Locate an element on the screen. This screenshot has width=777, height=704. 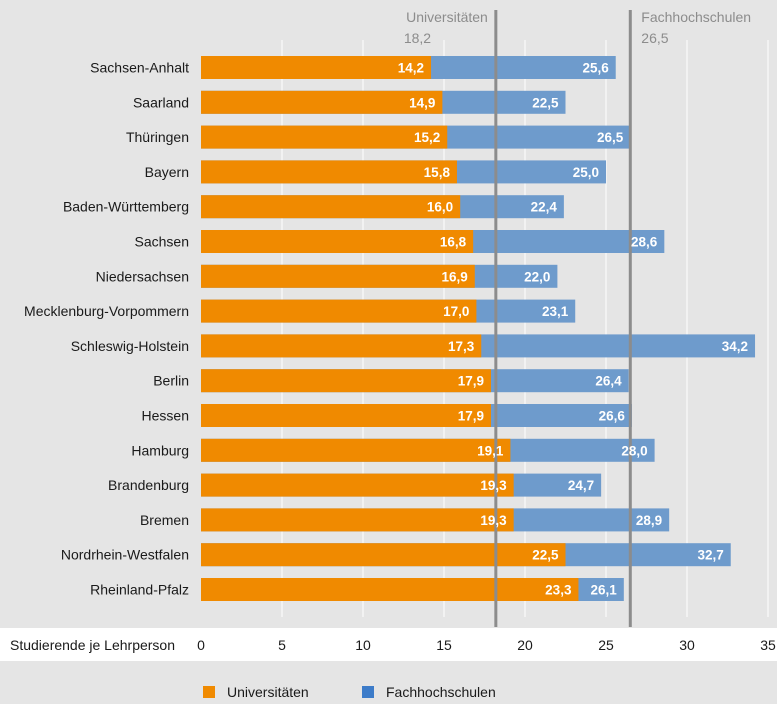
data-label-fachhochschulen: 28,0 is located at coordinates (634, 450).